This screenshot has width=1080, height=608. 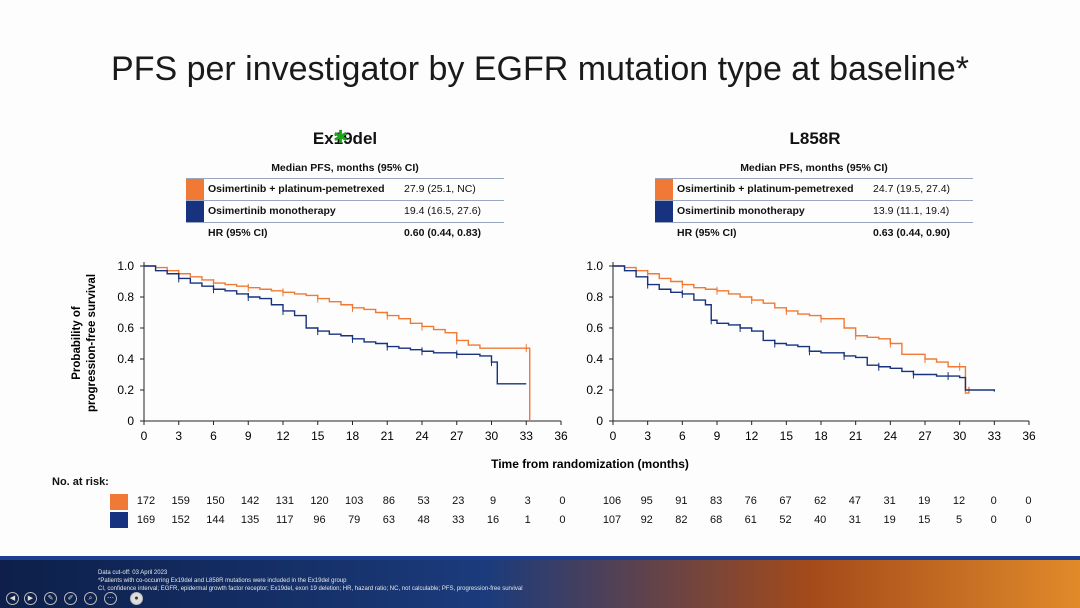 What do you see at coordinates (146, 501) in the screenshot?
I see `risk-ex19del-combo: 172` at bounding box center [146, 501].